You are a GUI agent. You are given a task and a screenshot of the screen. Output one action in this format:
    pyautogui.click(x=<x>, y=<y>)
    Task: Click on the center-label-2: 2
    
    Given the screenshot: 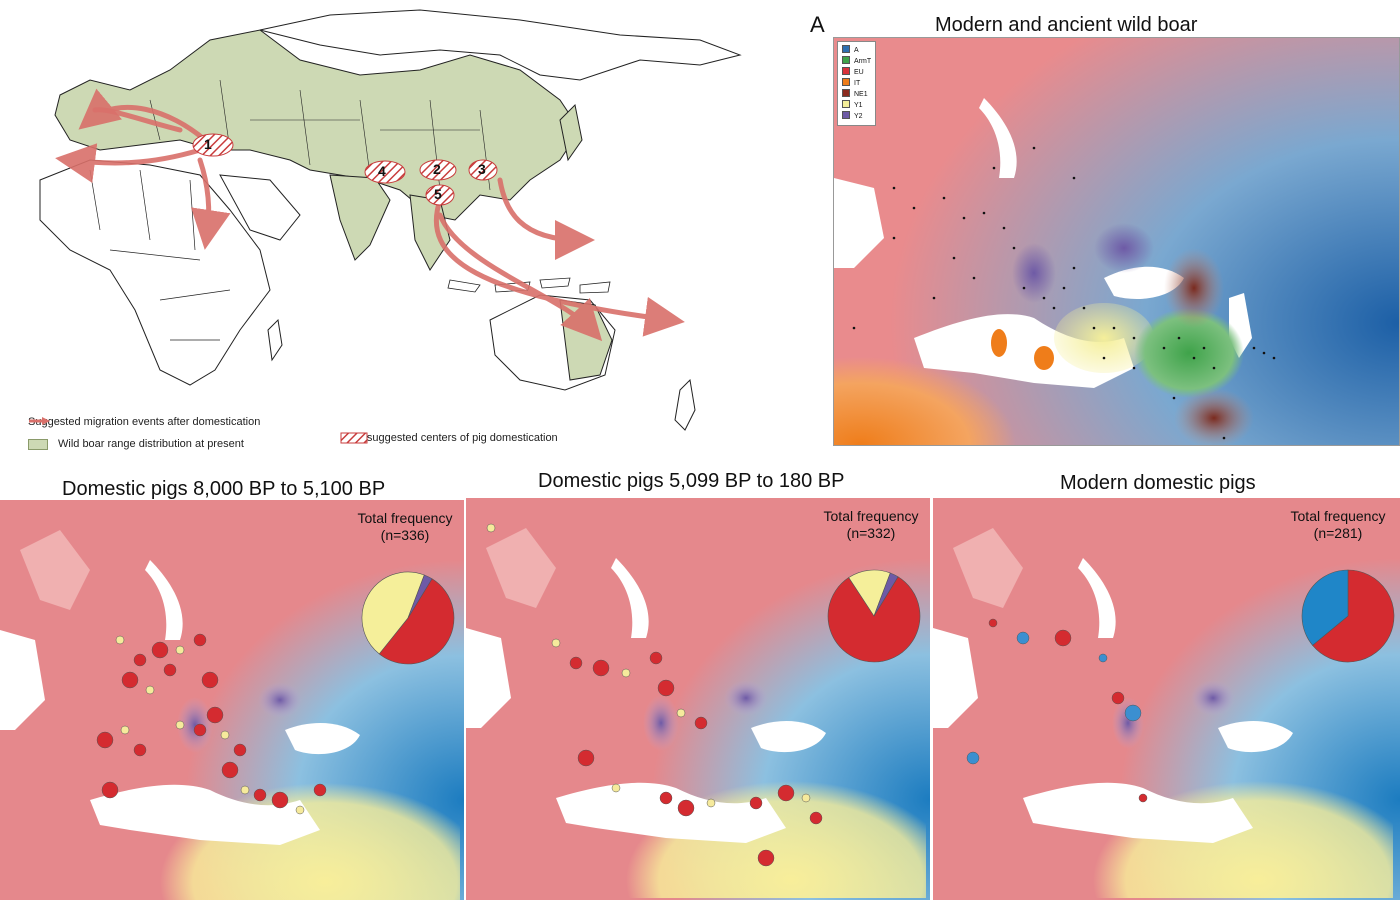 What is the action you would take?
    pyautogui.click(x=437, y=169)
    